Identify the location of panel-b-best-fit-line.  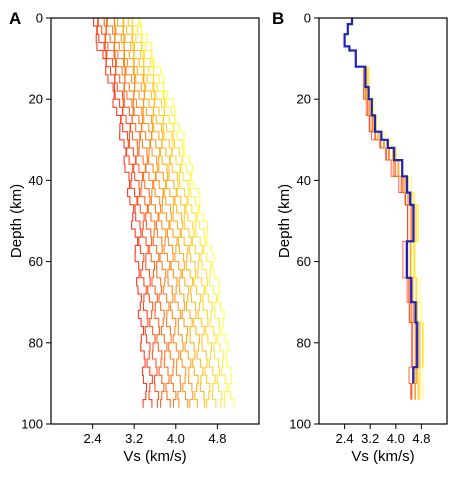
(381, 201).